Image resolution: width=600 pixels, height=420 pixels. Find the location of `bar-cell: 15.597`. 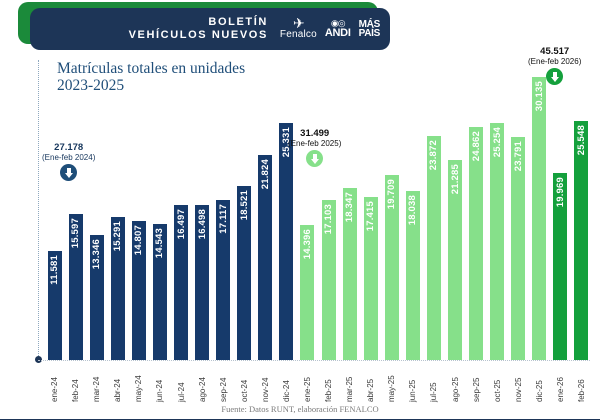

bar-cell: 15.597 is located at coordinates (75, 210).